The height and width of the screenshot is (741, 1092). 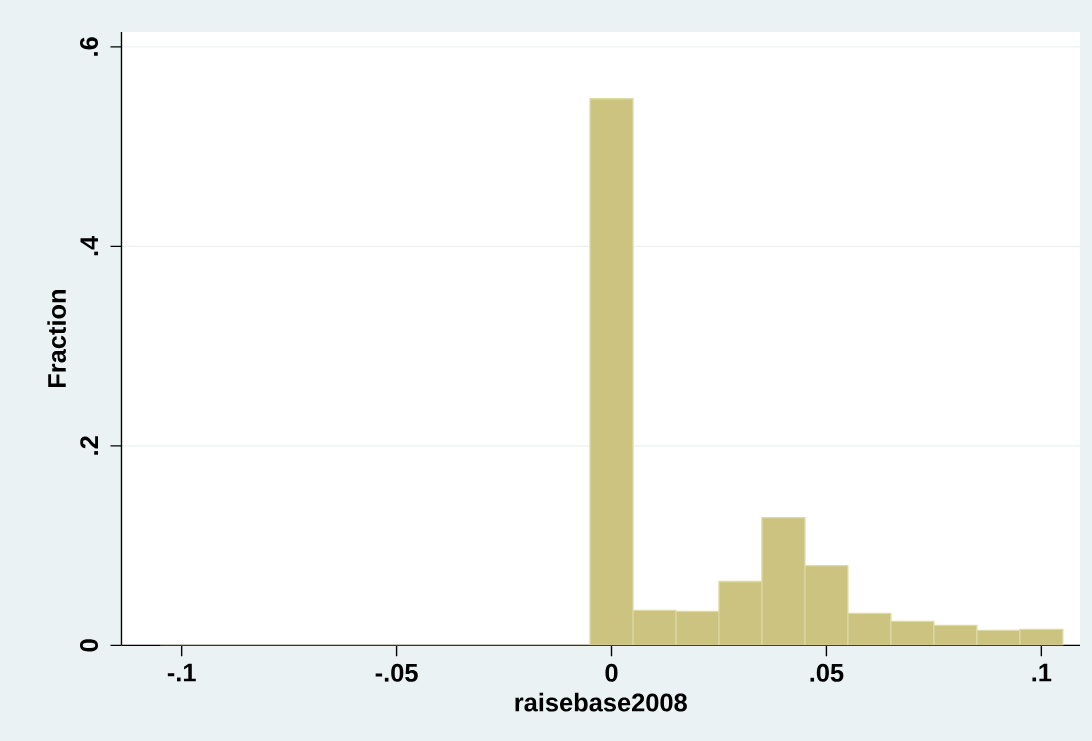 What do you see at coordinates (89, 245) in the screenshot?
I see `y-tick-label: .4` at bounding box center [89, 245].